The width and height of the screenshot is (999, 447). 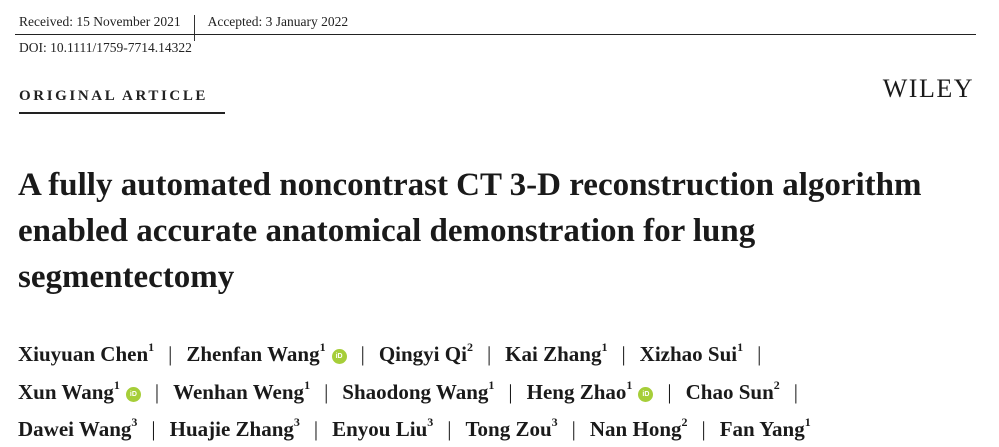 What do you see at coordinates (762, 429) in the screenshot?
I see `author-name: Fan Yang` at bounding box center [762, 429].